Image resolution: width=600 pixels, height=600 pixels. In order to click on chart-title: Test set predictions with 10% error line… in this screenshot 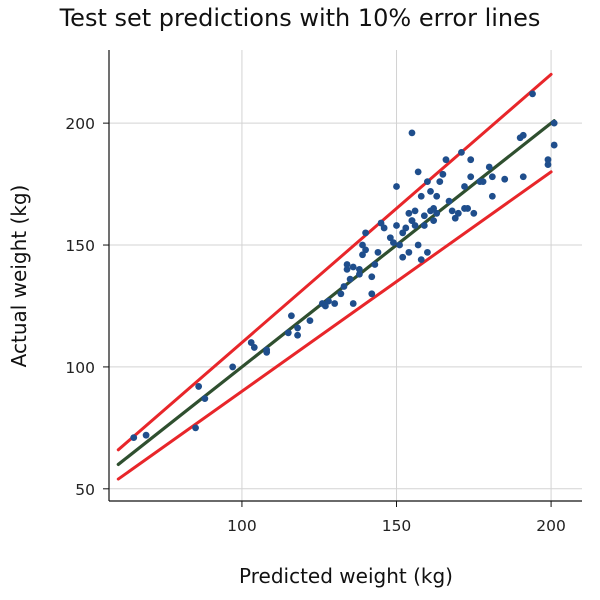, I will do `click(300, 18)`.